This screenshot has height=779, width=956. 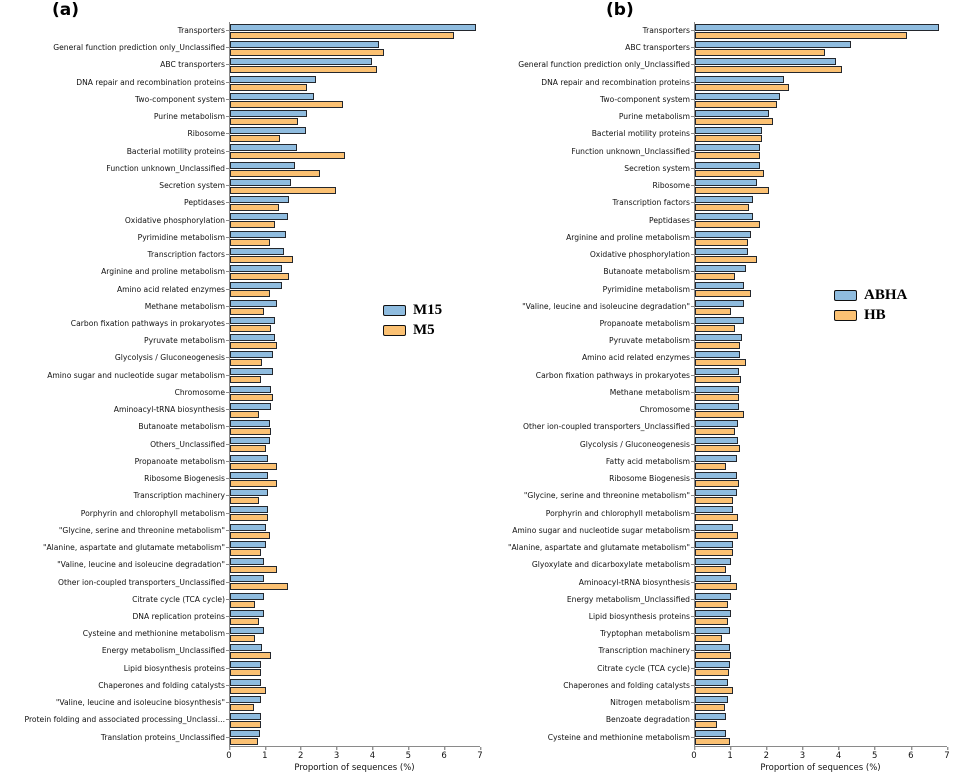 What do you see at coordinates (175, 151) in the screenshot?
I see `category-label: Bacterial motility proteins` at bounding box center [175, 151].